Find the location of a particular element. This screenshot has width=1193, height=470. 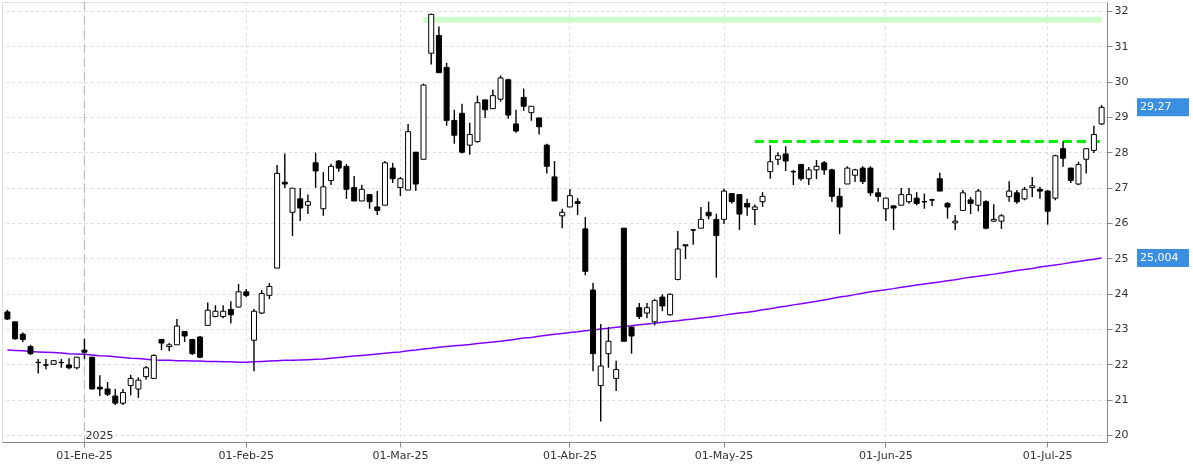

x-tick-label: 01-Jun-25 is located at coordinates (885, 455).